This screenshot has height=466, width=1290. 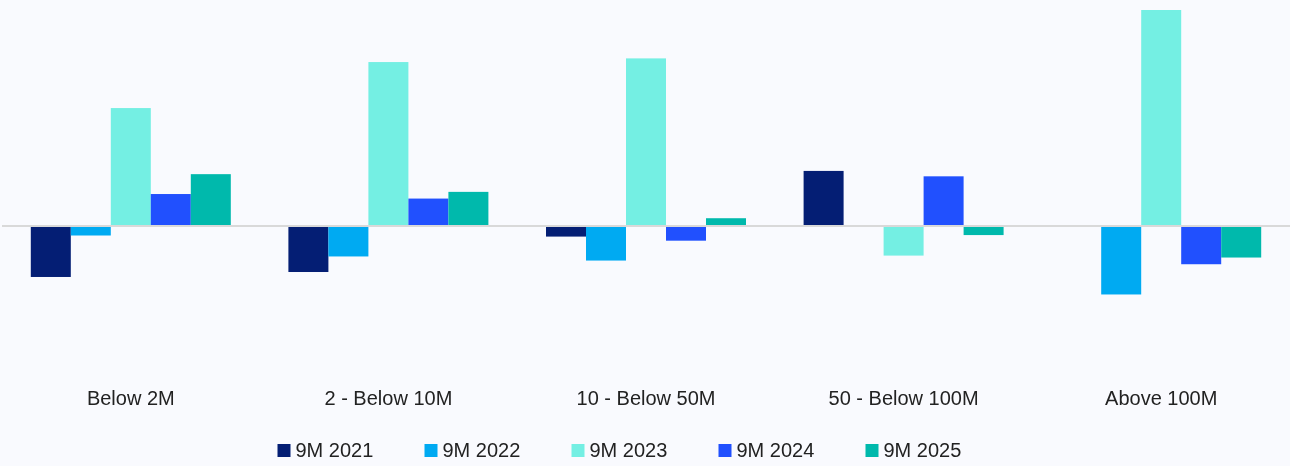 What do you see at coordinates (388, 398) in the screenshot?
I see `x-tick-label: 2 - Below 10M` at bounding box center [388, 398].